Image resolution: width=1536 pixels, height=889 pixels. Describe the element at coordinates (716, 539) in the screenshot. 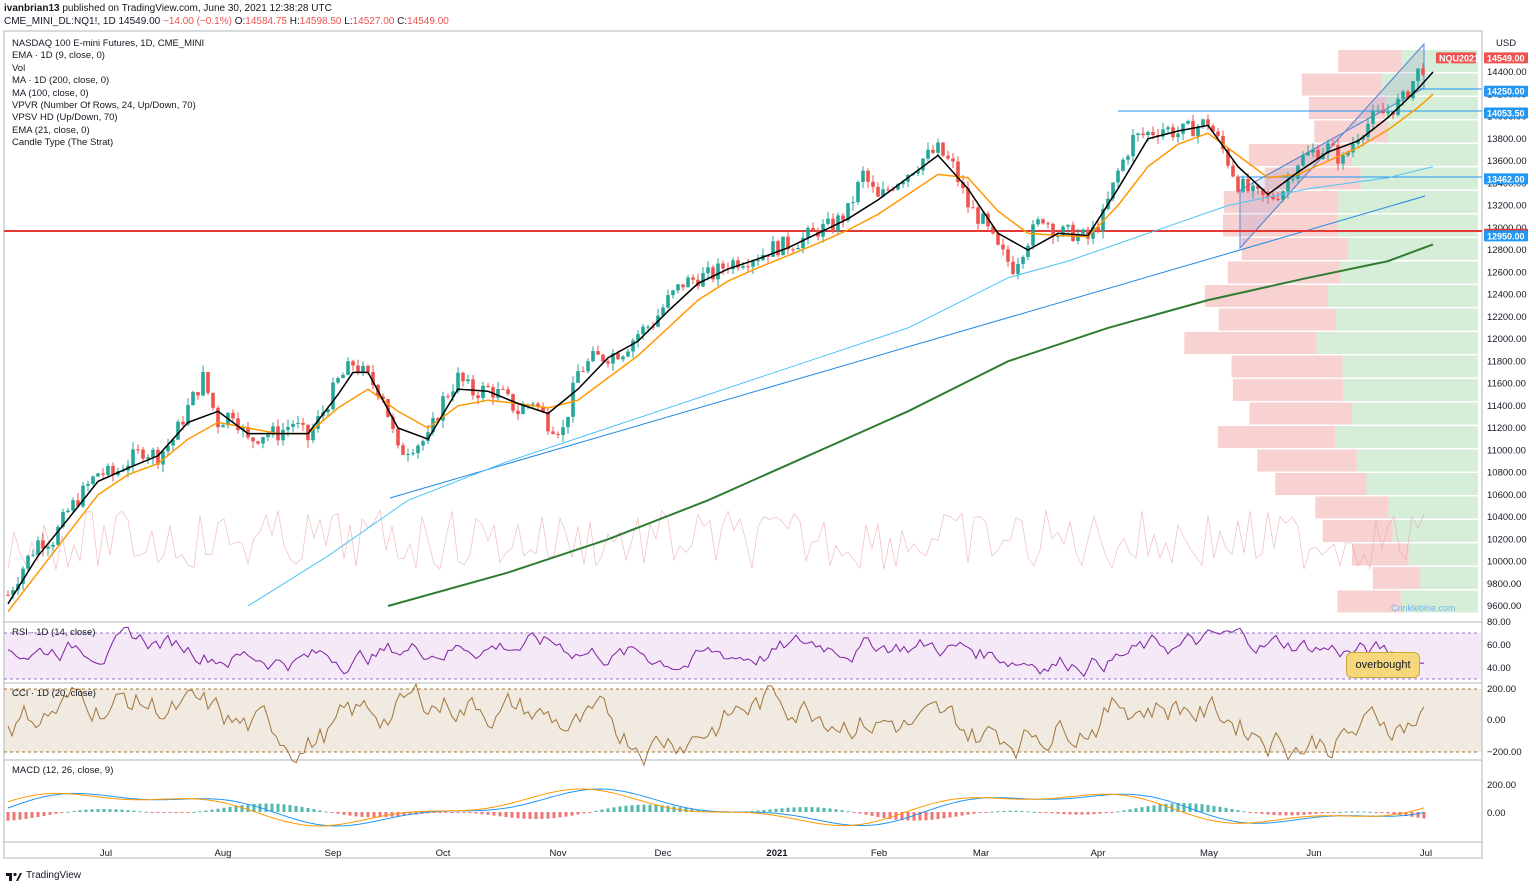

I see `volume-series` at that location.